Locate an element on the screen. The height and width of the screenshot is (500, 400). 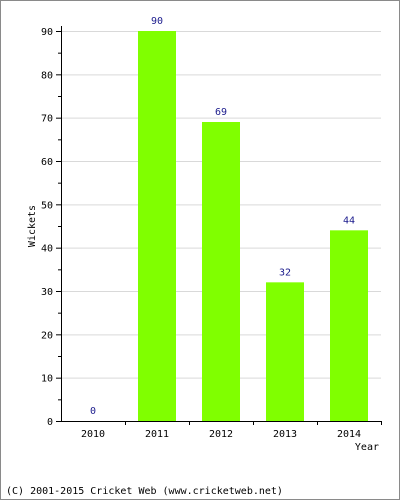
y-tick-label: 90 is located at coordinates (47, 32).